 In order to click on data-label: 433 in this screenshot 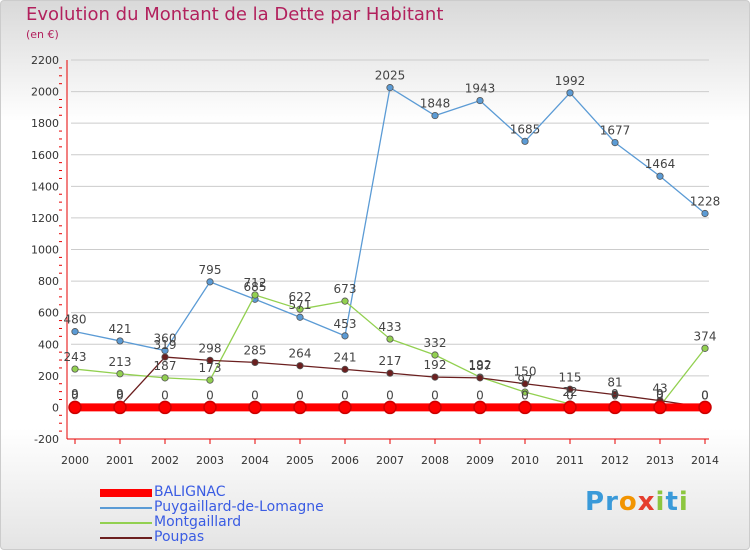, I will do `click(390, 327)`.